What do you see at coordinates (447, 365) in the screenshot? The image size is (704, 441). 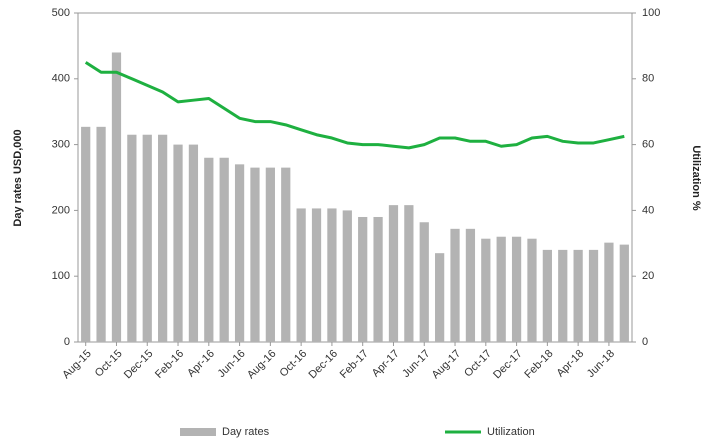 I see `x-tick-label: Aug-17` at bounding box center [447, 365].